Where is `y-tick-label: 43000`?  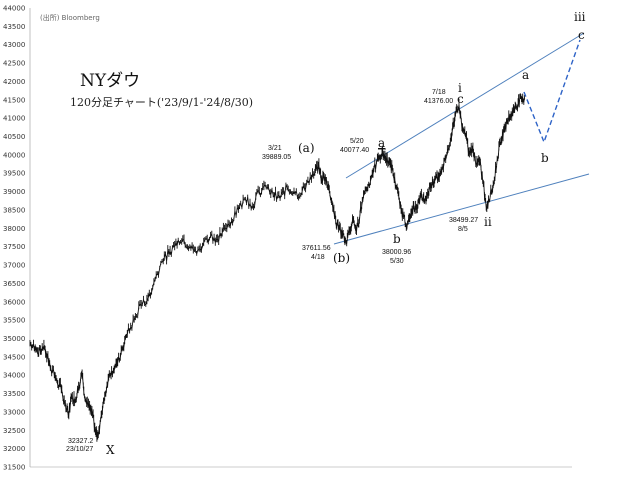 y-tick-label: 43000 is located at coordinates (14, 45).